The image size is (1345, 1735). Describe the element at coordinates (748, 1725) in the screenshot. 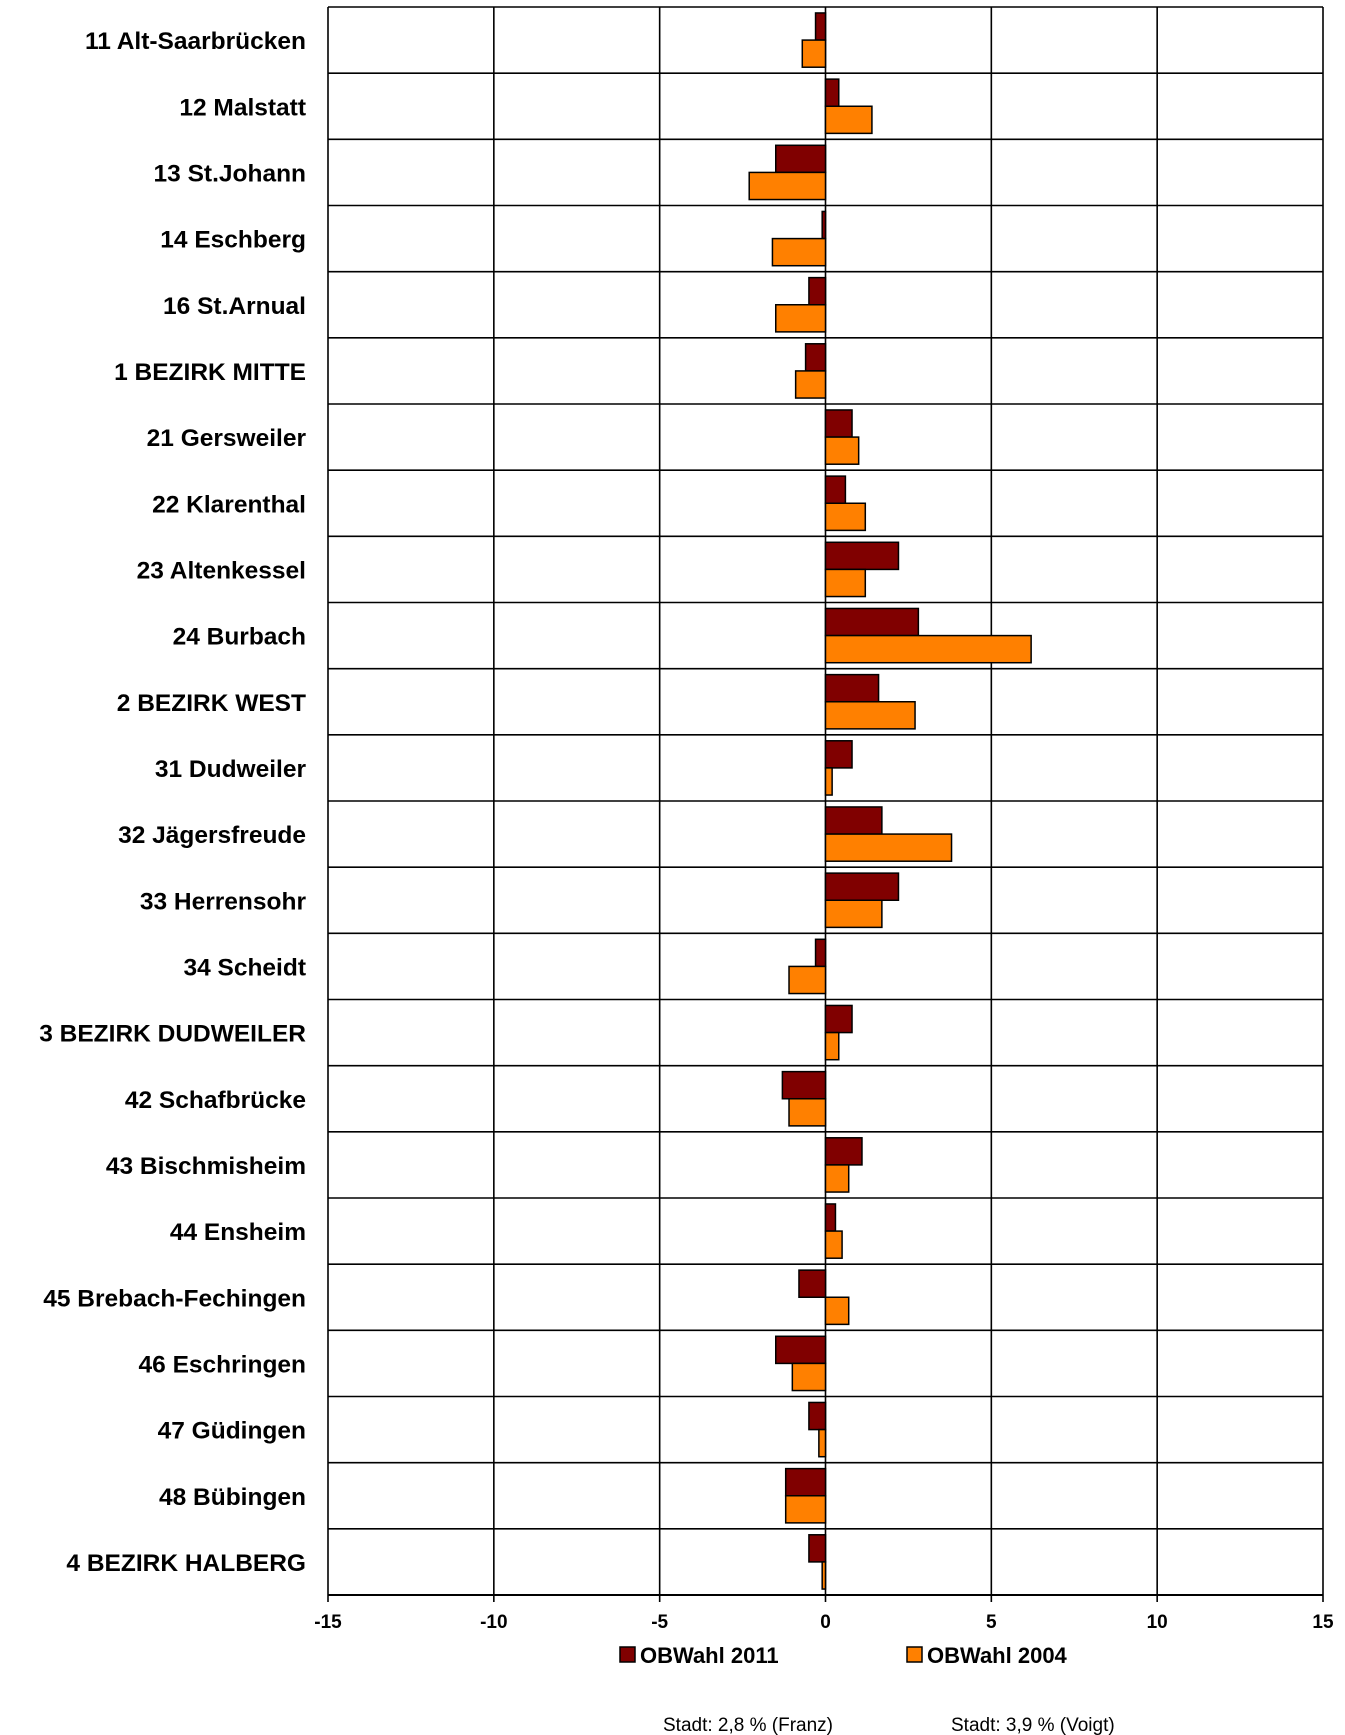

I see `footnote-text: Stadt: 2,8 % (Franz)` at that location.